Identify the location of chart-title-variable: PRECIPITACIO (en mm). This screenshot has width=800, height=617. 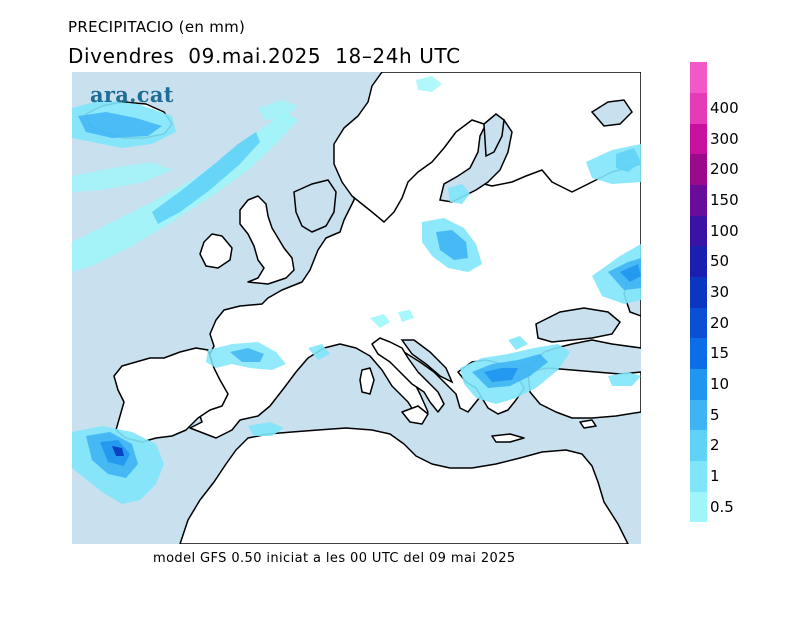
(157, 27).